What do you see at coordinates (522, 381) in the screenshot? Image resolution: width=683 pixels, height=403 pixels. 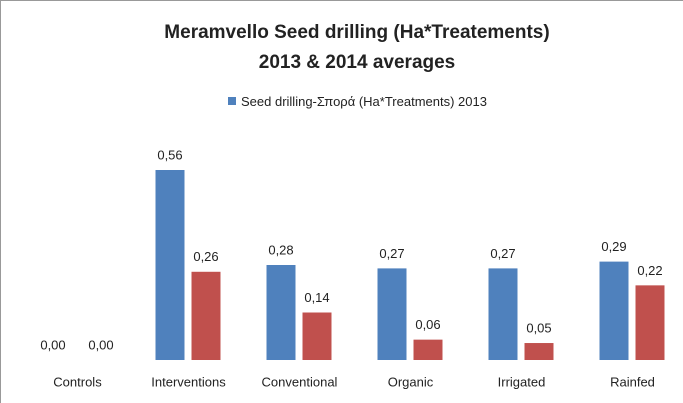 I see `x-tick-label: Irrigated` at bounding box center [522, 381].